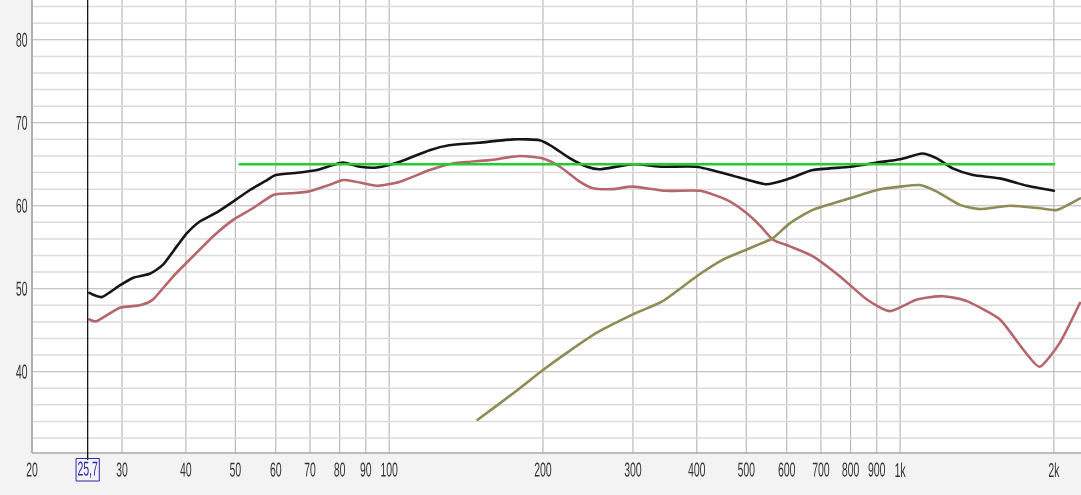 The width and height of the screenshot is (1081, 495). Describe the element at coordinates (340, 469) in the screenshot. I see `x-tick-label: 80` at that location.